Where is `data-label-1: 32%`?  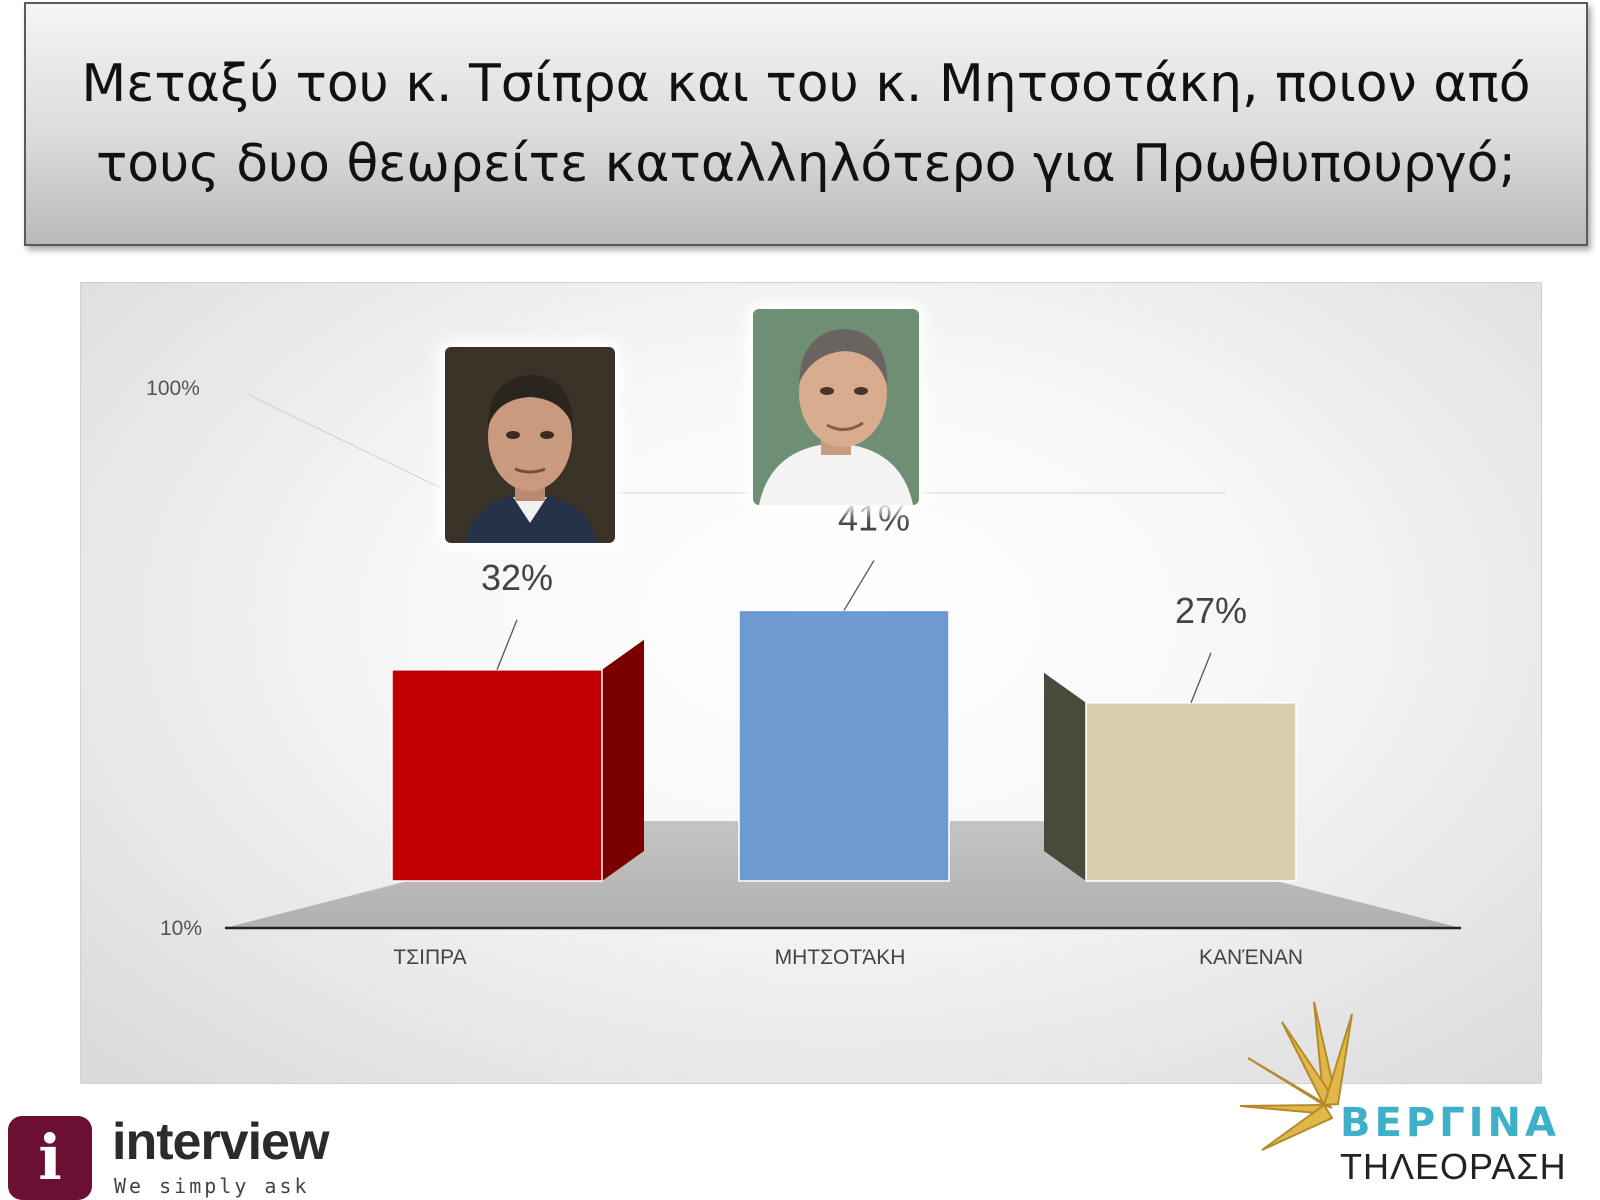
data-label-1: 32% is located at coordinates (517, 577).